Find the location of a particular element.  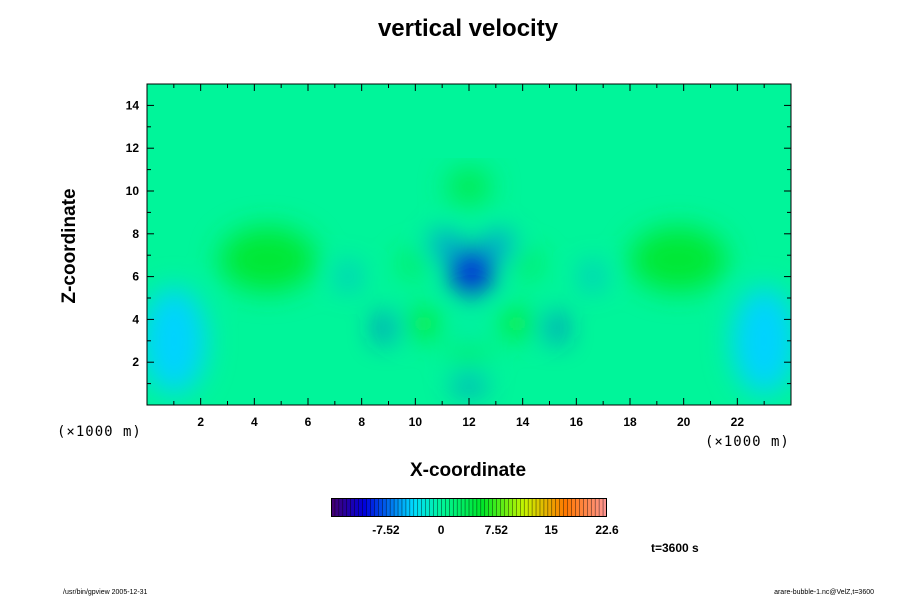

x-tick-label: 18 is located at coordinates (630, 422).